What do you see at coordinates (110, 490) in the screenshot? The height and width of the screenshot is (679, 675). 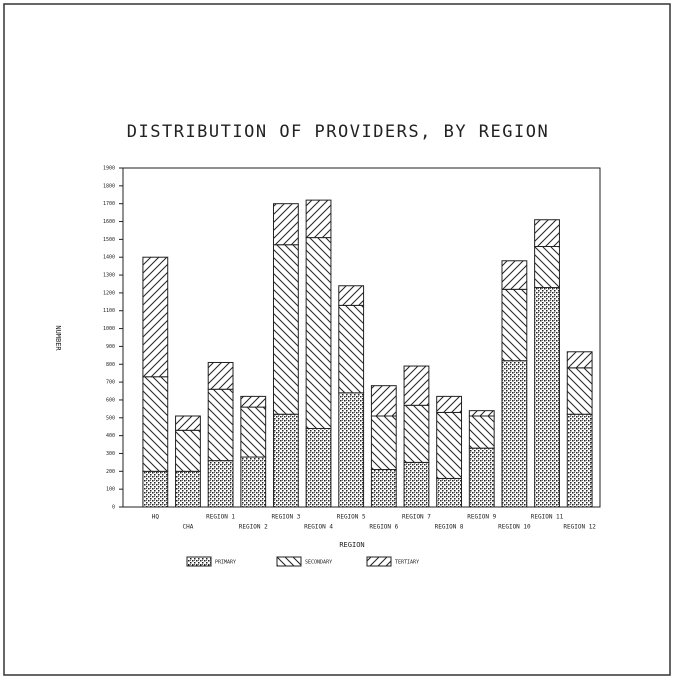 I see `y-tick-label: 100` at bounding box center [110, 490].